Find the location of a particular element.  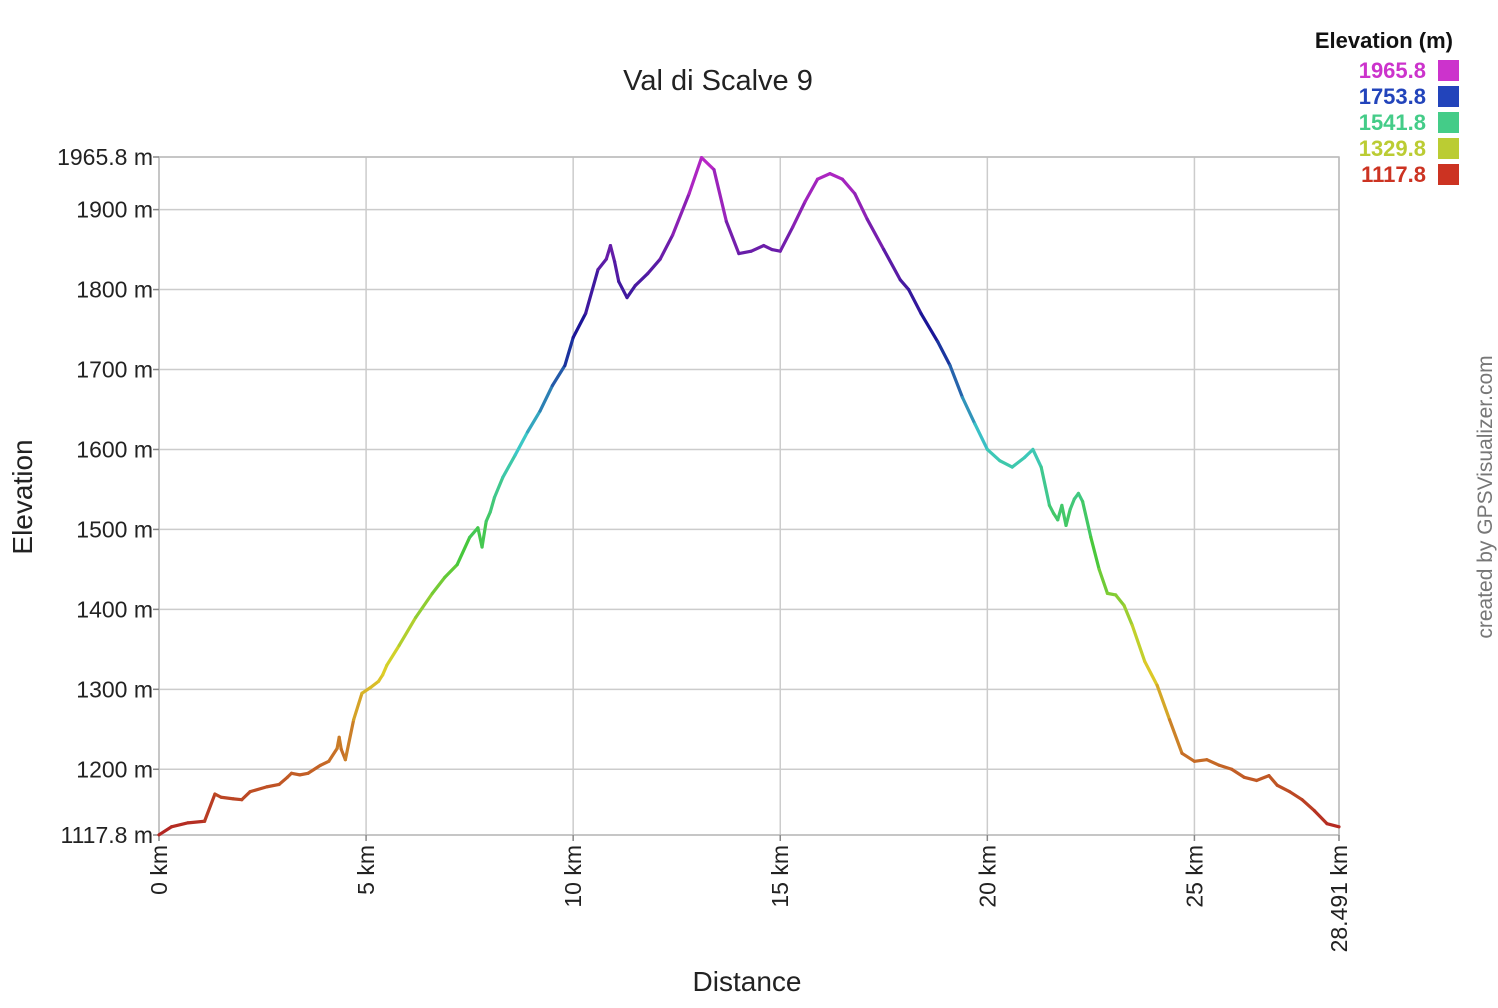

legend-title: Elevation (m) is located at coordinates (1384, 40).